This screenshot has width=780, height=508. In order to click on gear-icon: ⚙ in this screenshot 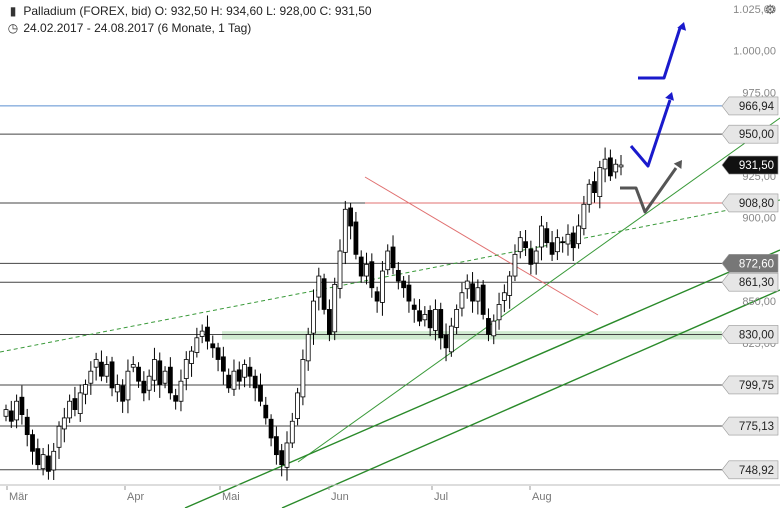, I will do `click(770, 9)`.